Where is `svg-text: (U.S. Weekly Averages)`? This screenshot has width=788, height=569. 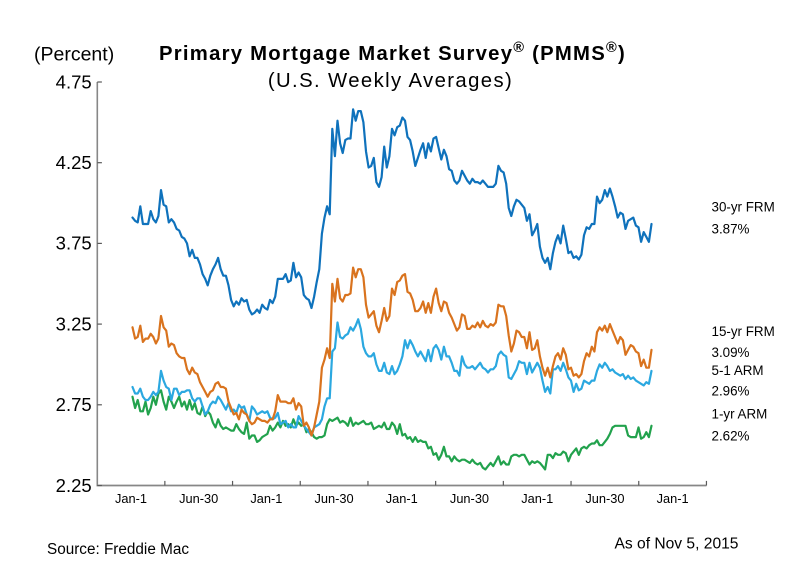
svg-text: (U.S. Weekly Averages) is located at coordinates (390, 81).